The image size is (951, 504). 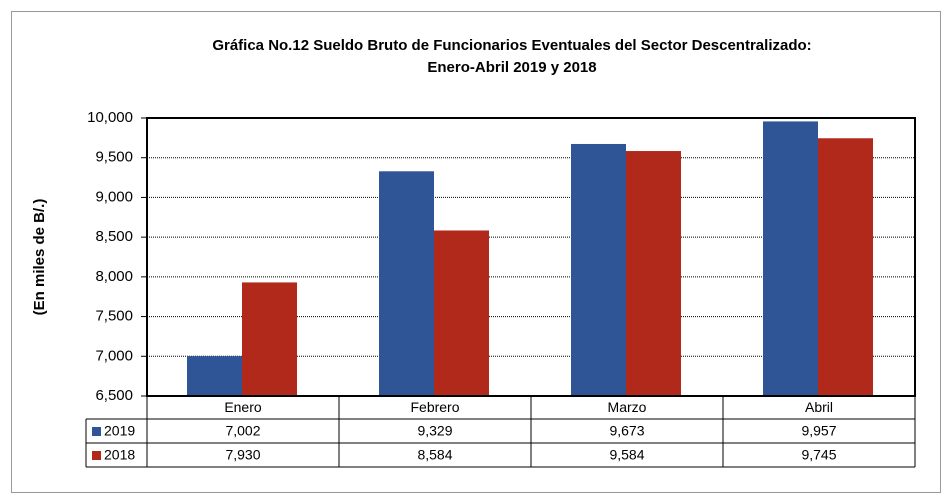 What do you see at coordinates (818, 455) in the screenshot?
I see `table-value: 9,745` at bounding box center [818, 455].